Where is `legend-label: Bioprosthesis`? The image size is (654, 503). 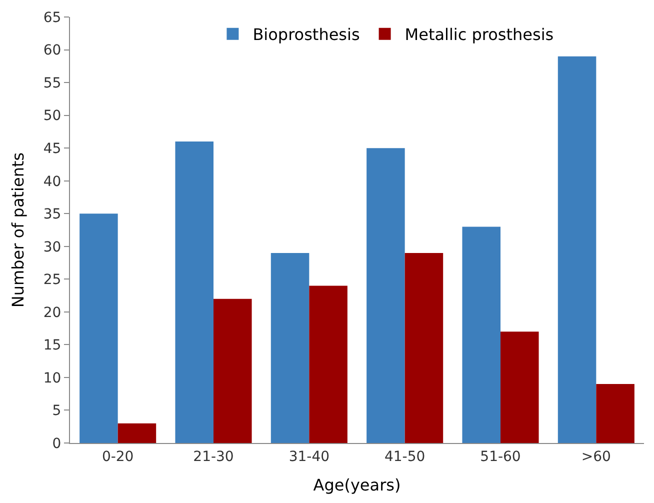
legend-label: Bioprosthesis is located at coordinates (306, 34).